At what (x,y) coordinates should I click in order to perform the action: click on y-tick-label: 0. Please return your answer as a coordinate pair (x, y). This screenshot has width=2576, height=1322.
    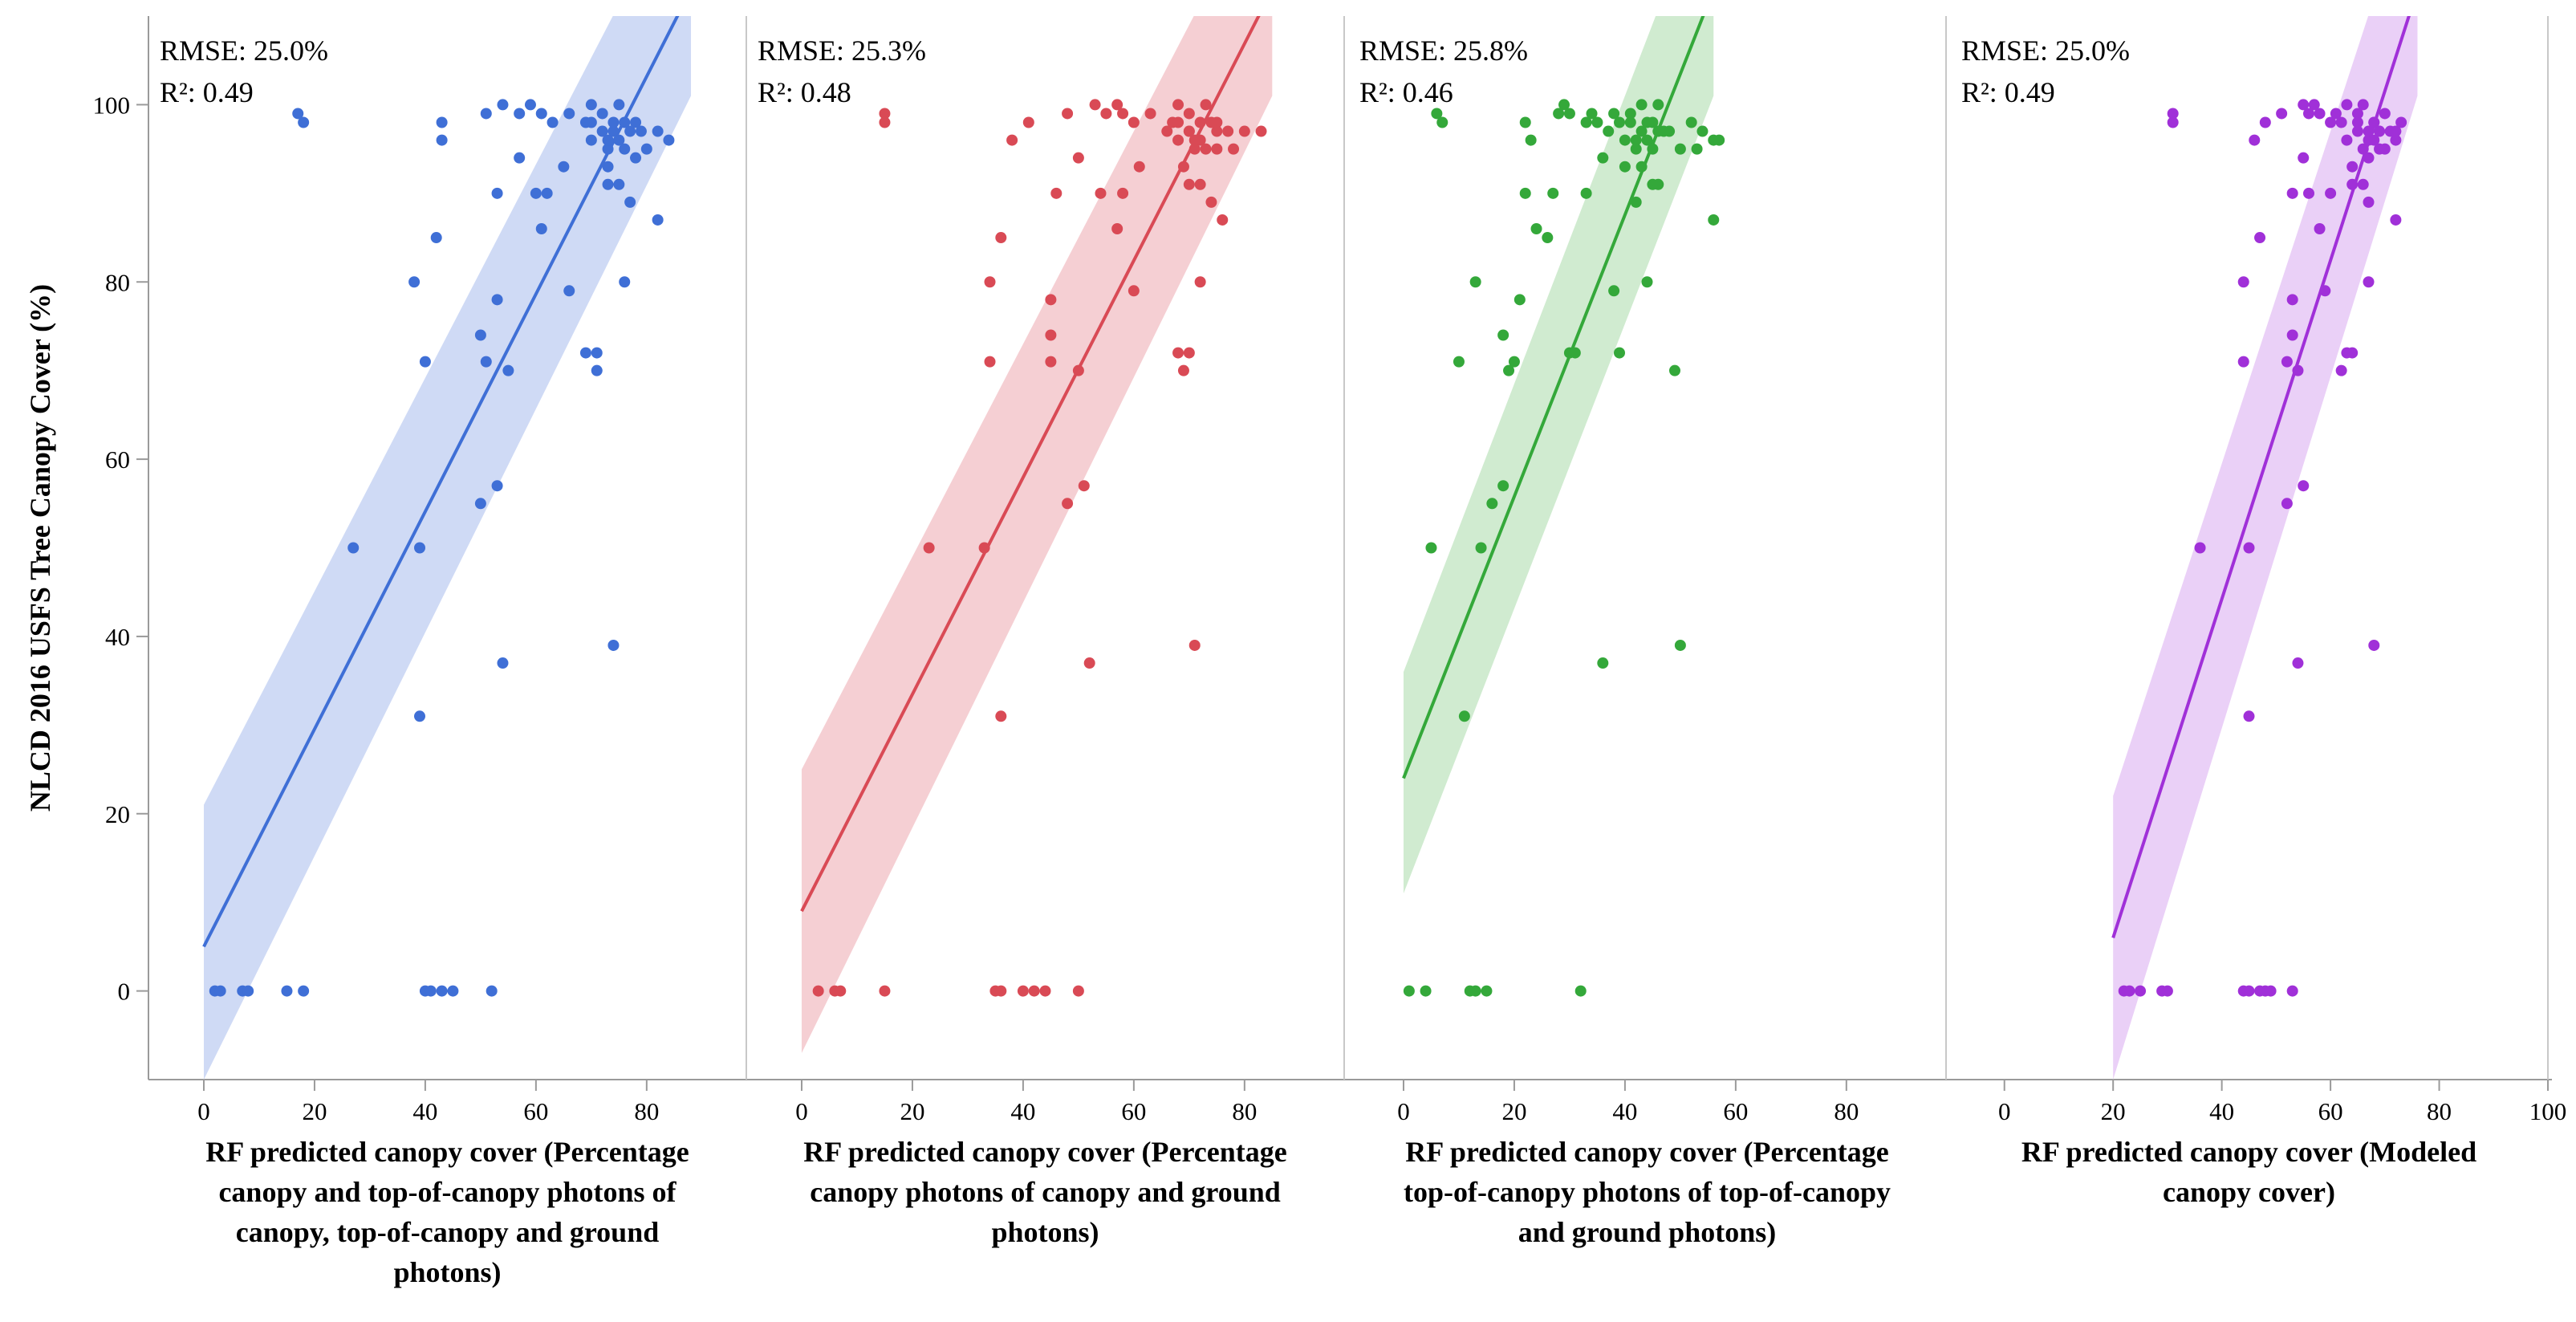
    Looking at the image, I should click on (125, 992).